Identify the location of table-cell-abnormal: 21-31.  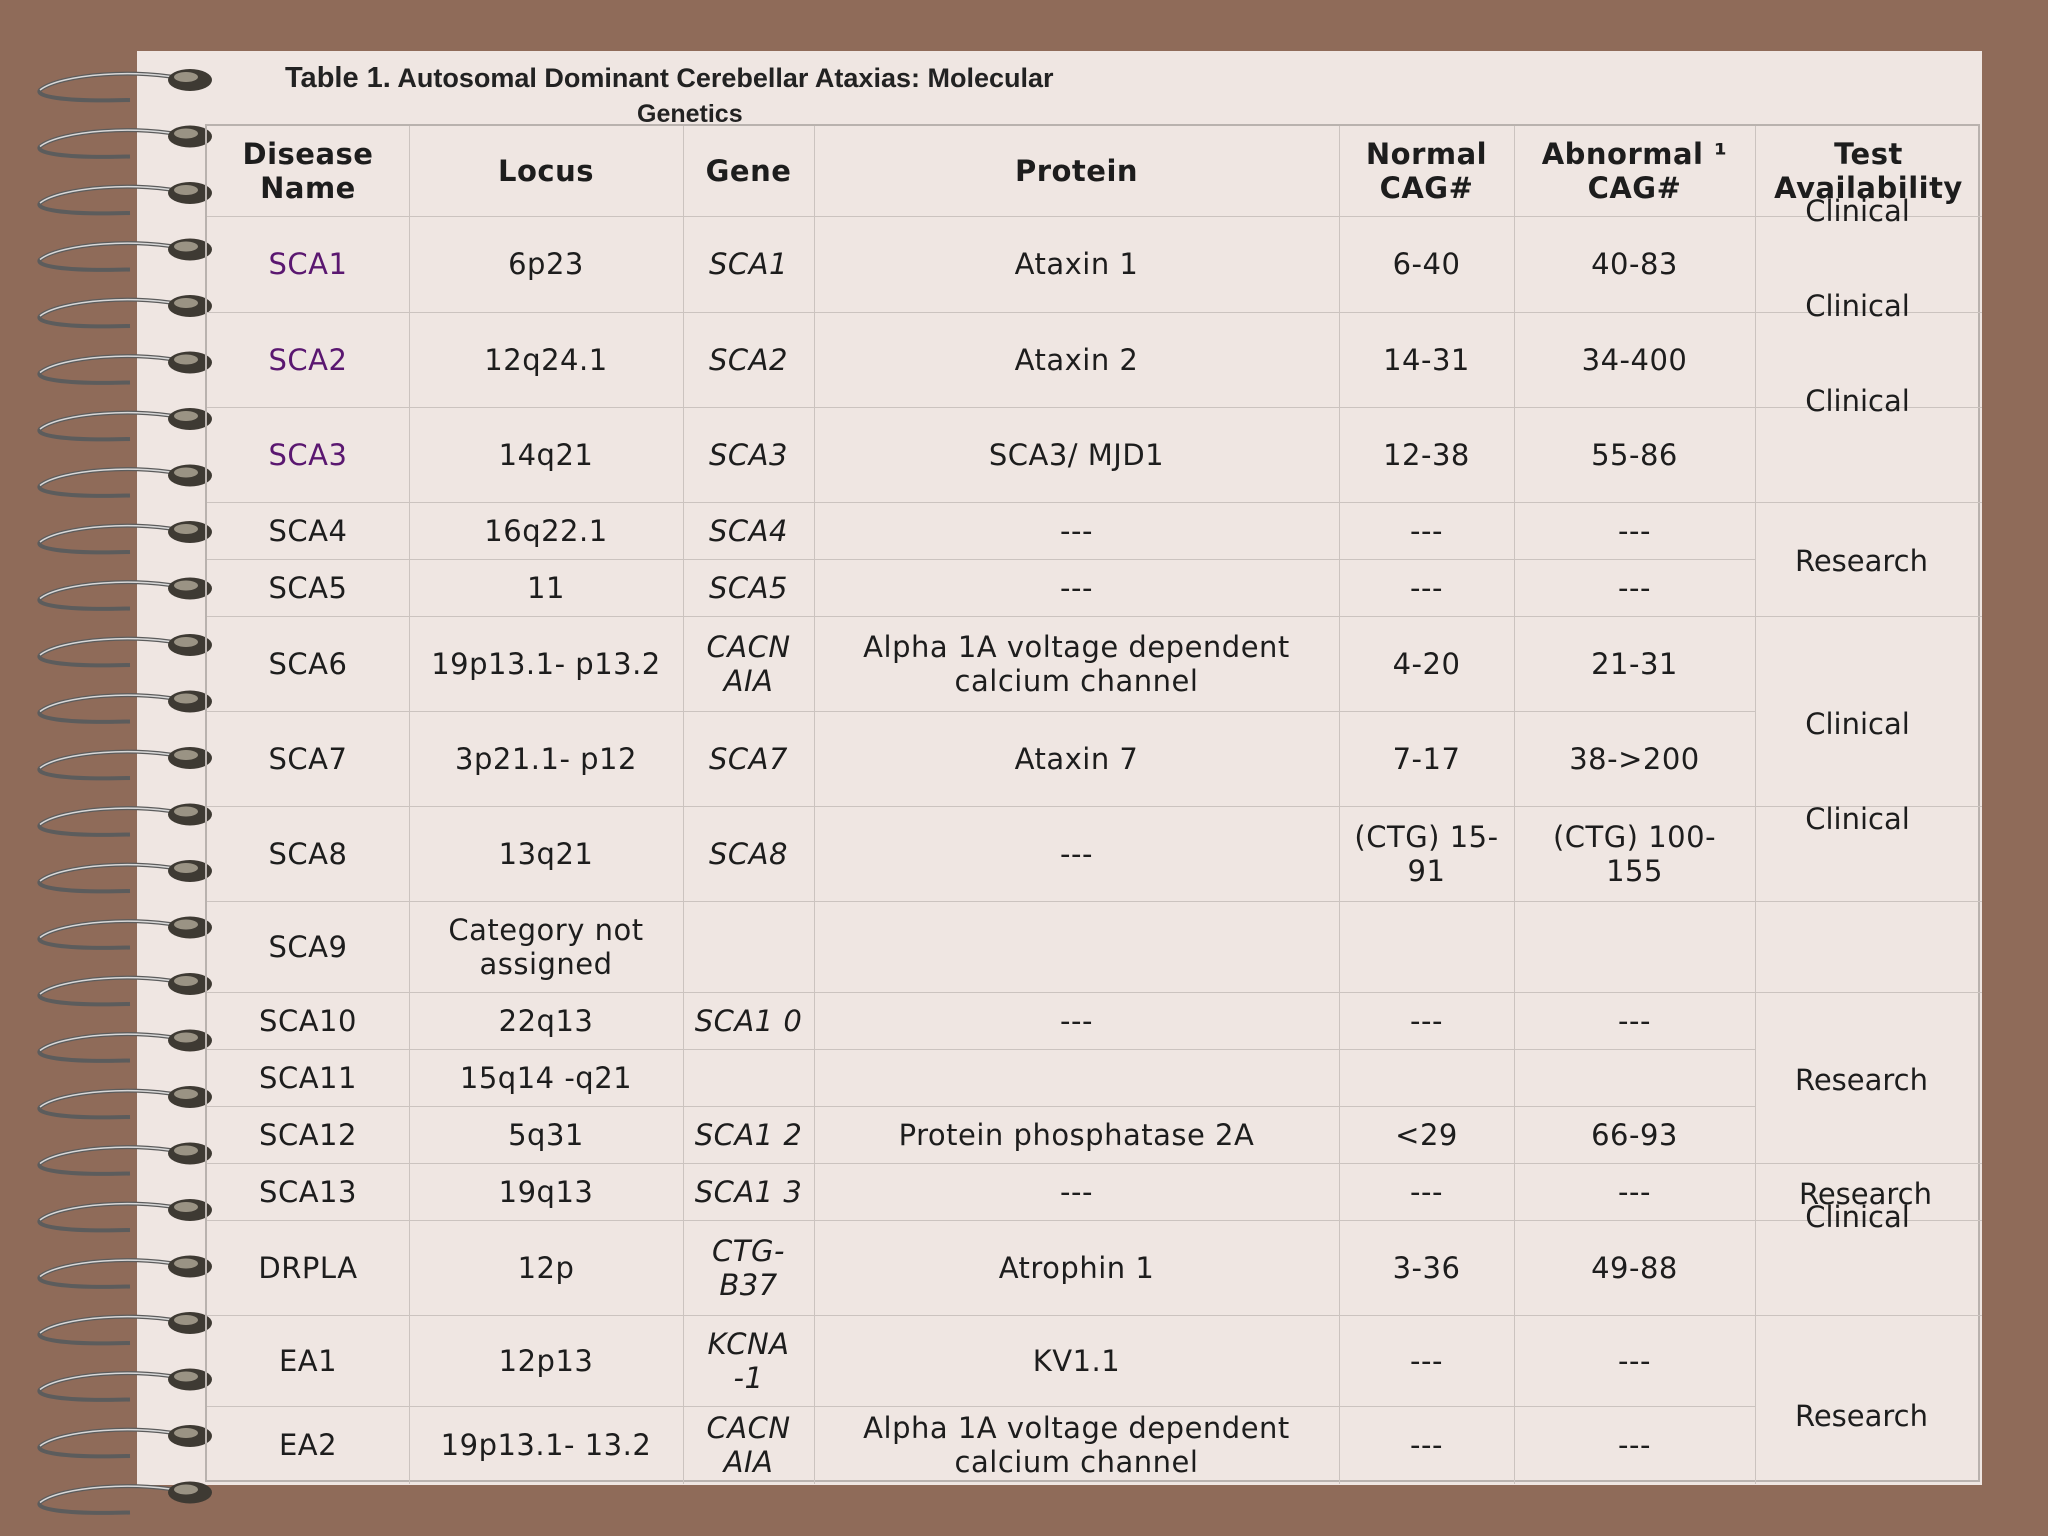
(1634, 663).